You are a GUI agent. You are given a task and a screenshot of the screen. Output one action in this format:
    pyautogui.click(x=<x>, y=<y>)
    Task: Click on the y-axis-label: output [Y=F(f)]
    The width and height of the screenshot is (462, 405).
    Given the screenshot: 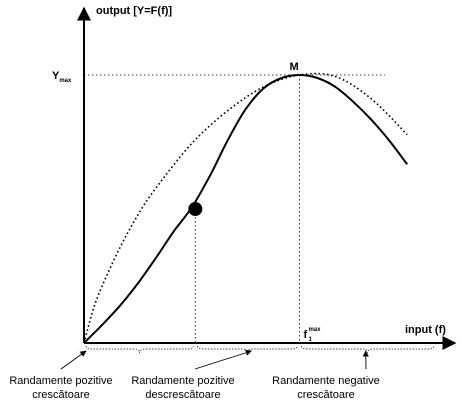 What is the action you would take?
    pyautogui.click(x=134, y=11)
    